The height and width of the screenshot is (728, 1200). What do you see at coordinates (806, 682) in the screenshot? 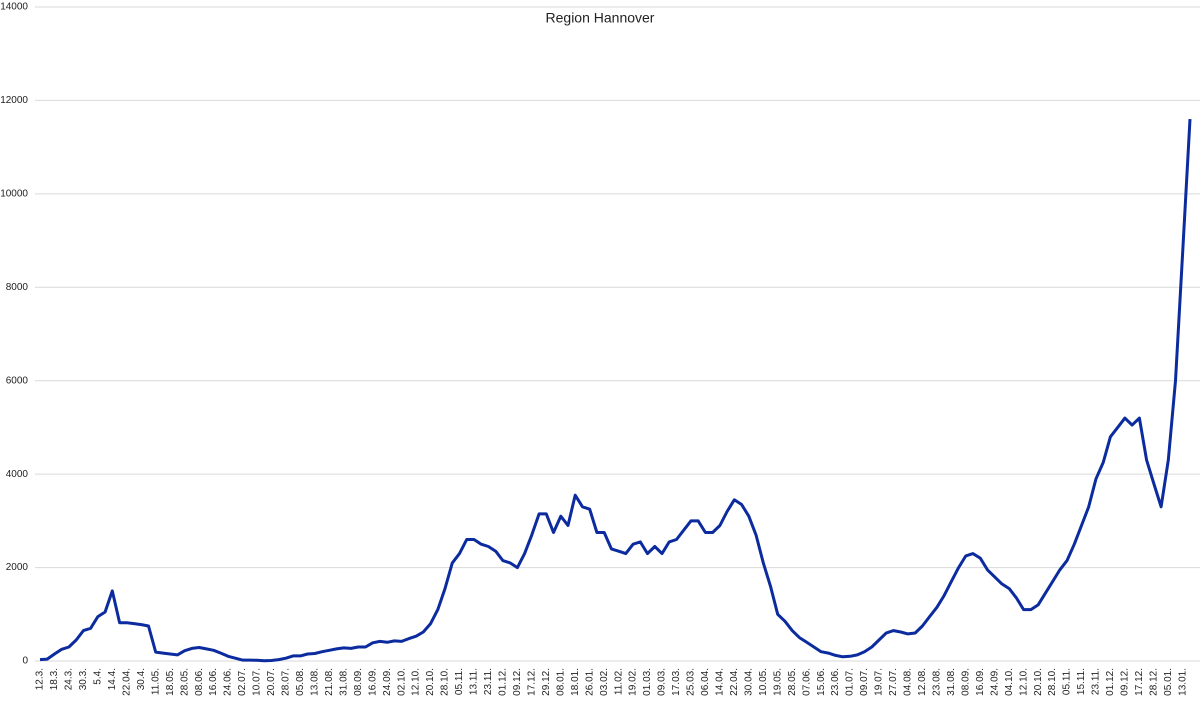
I see `x-tick-label: 07.06.` at bounding box center [806, 682].